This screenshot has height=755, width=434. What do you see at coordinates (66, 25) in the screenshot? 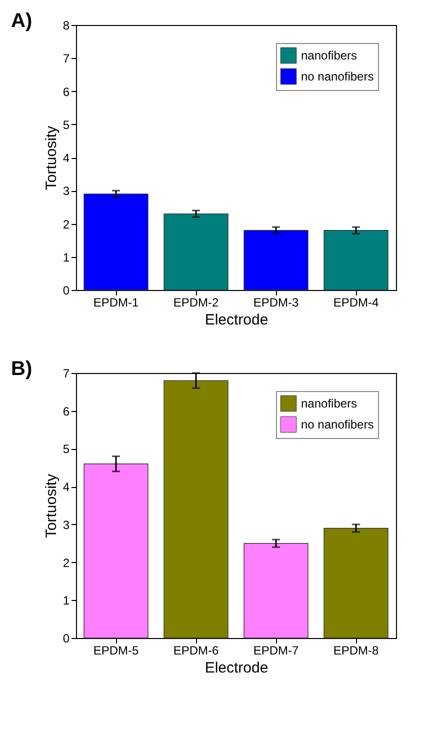
I see `y-tick-label: 8` at bounding box center [66, 25].